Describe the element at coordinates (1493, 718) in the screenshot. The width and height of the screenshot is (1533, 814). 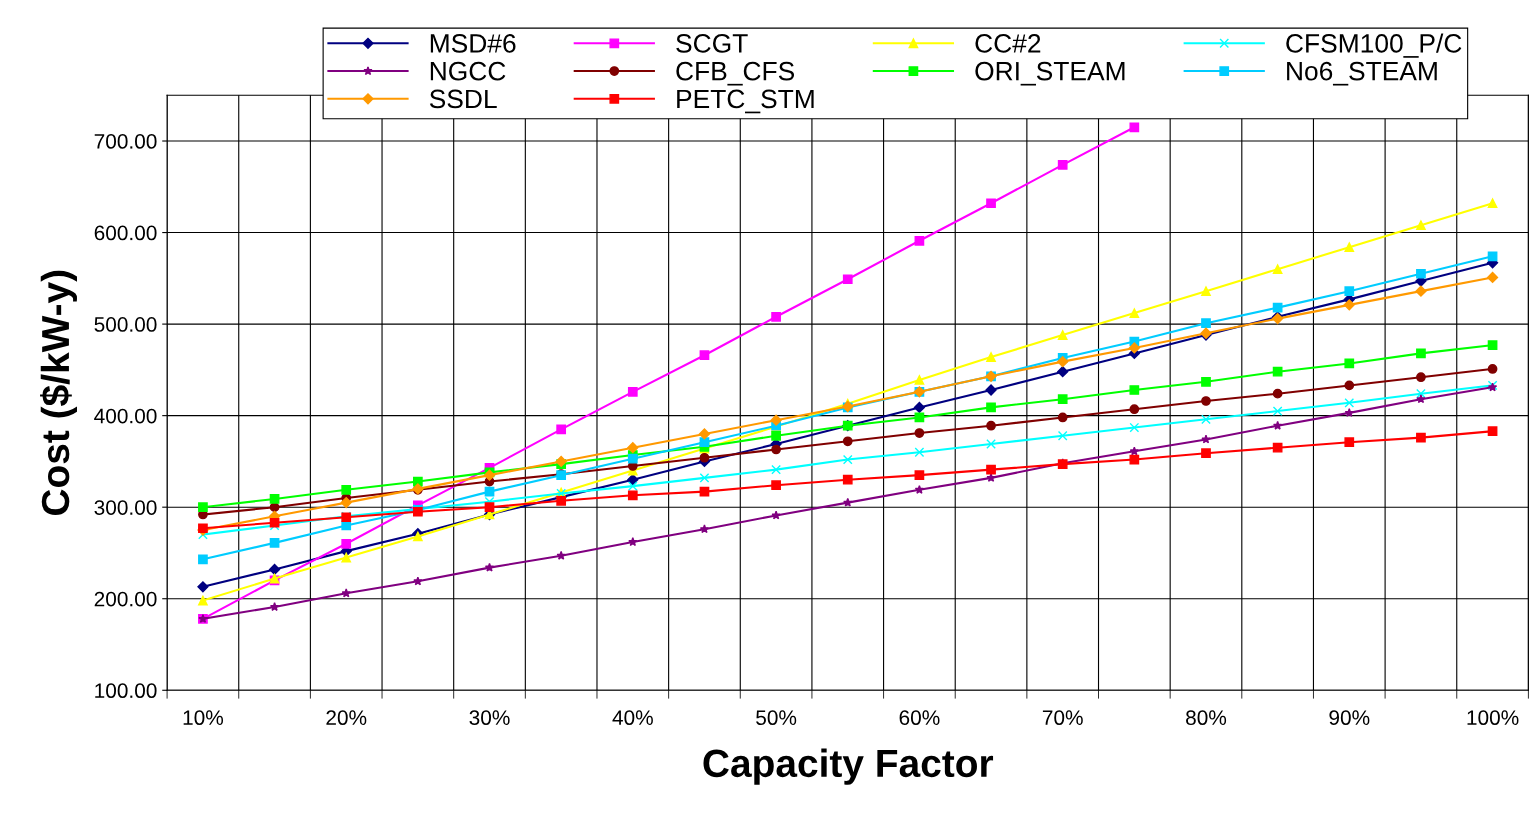
I see `x-tick-label: 100%` at that location.